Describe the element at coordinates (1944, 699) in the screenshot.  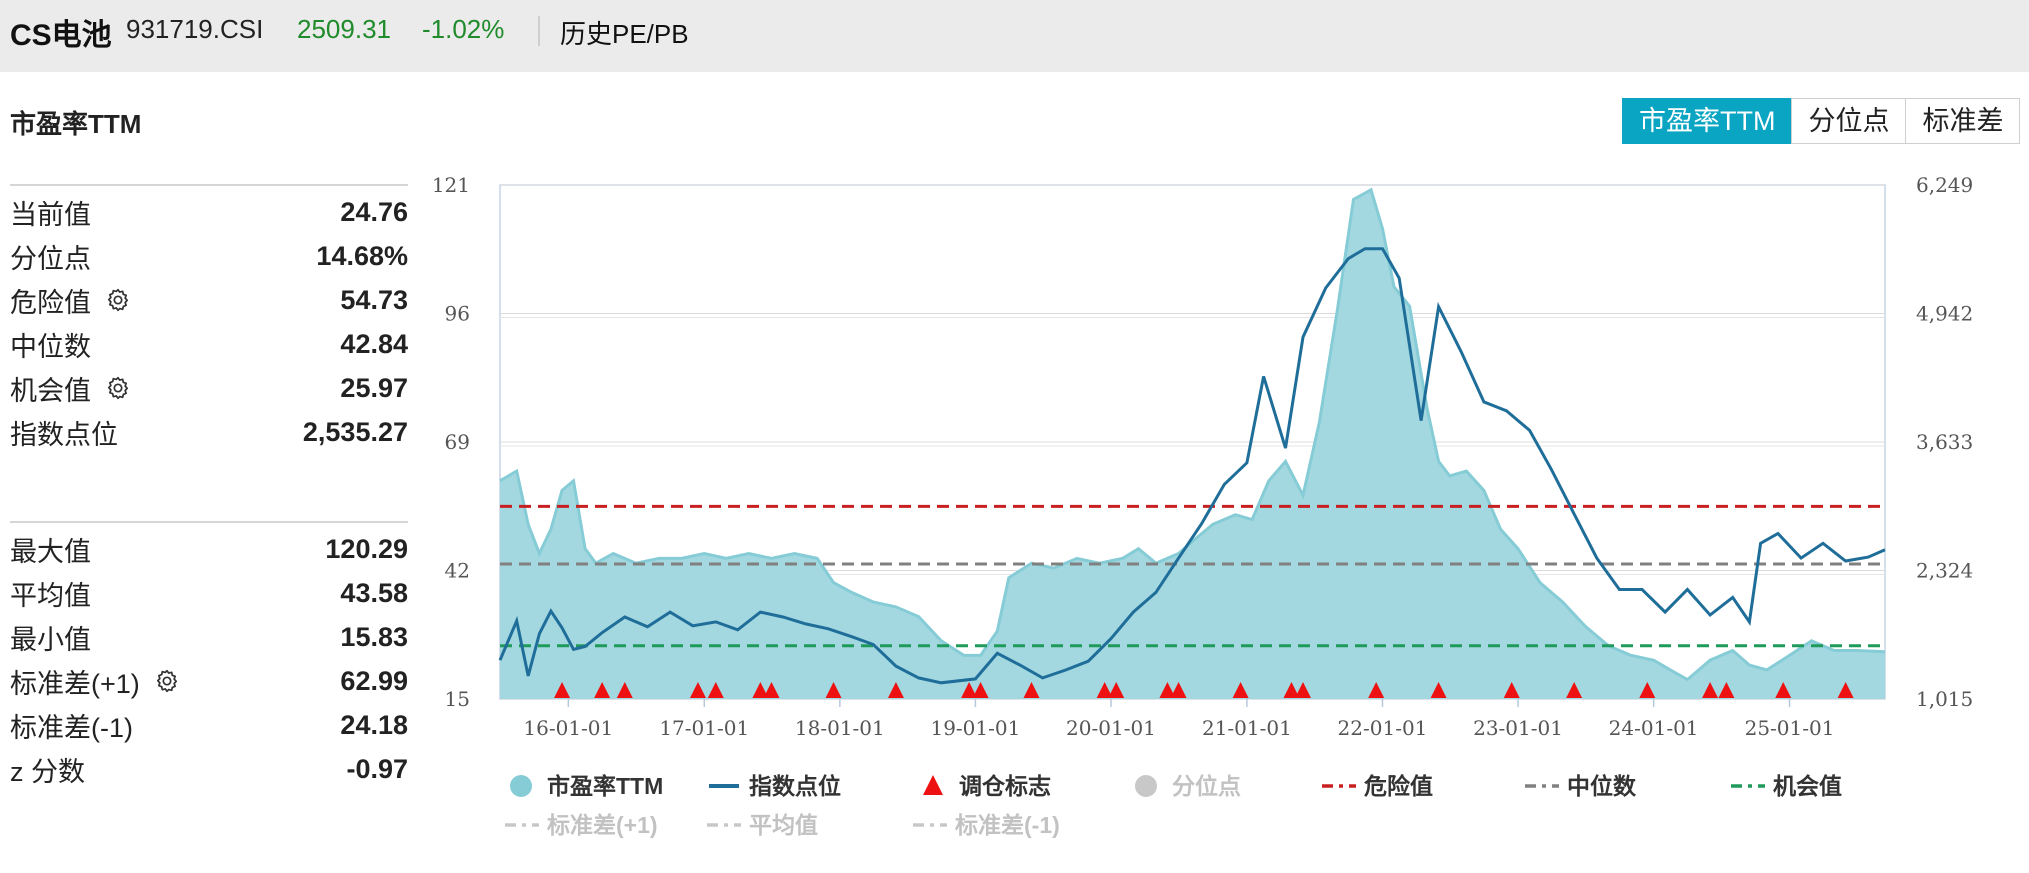
I see `y-right-tick-label: 1,015` at that location.